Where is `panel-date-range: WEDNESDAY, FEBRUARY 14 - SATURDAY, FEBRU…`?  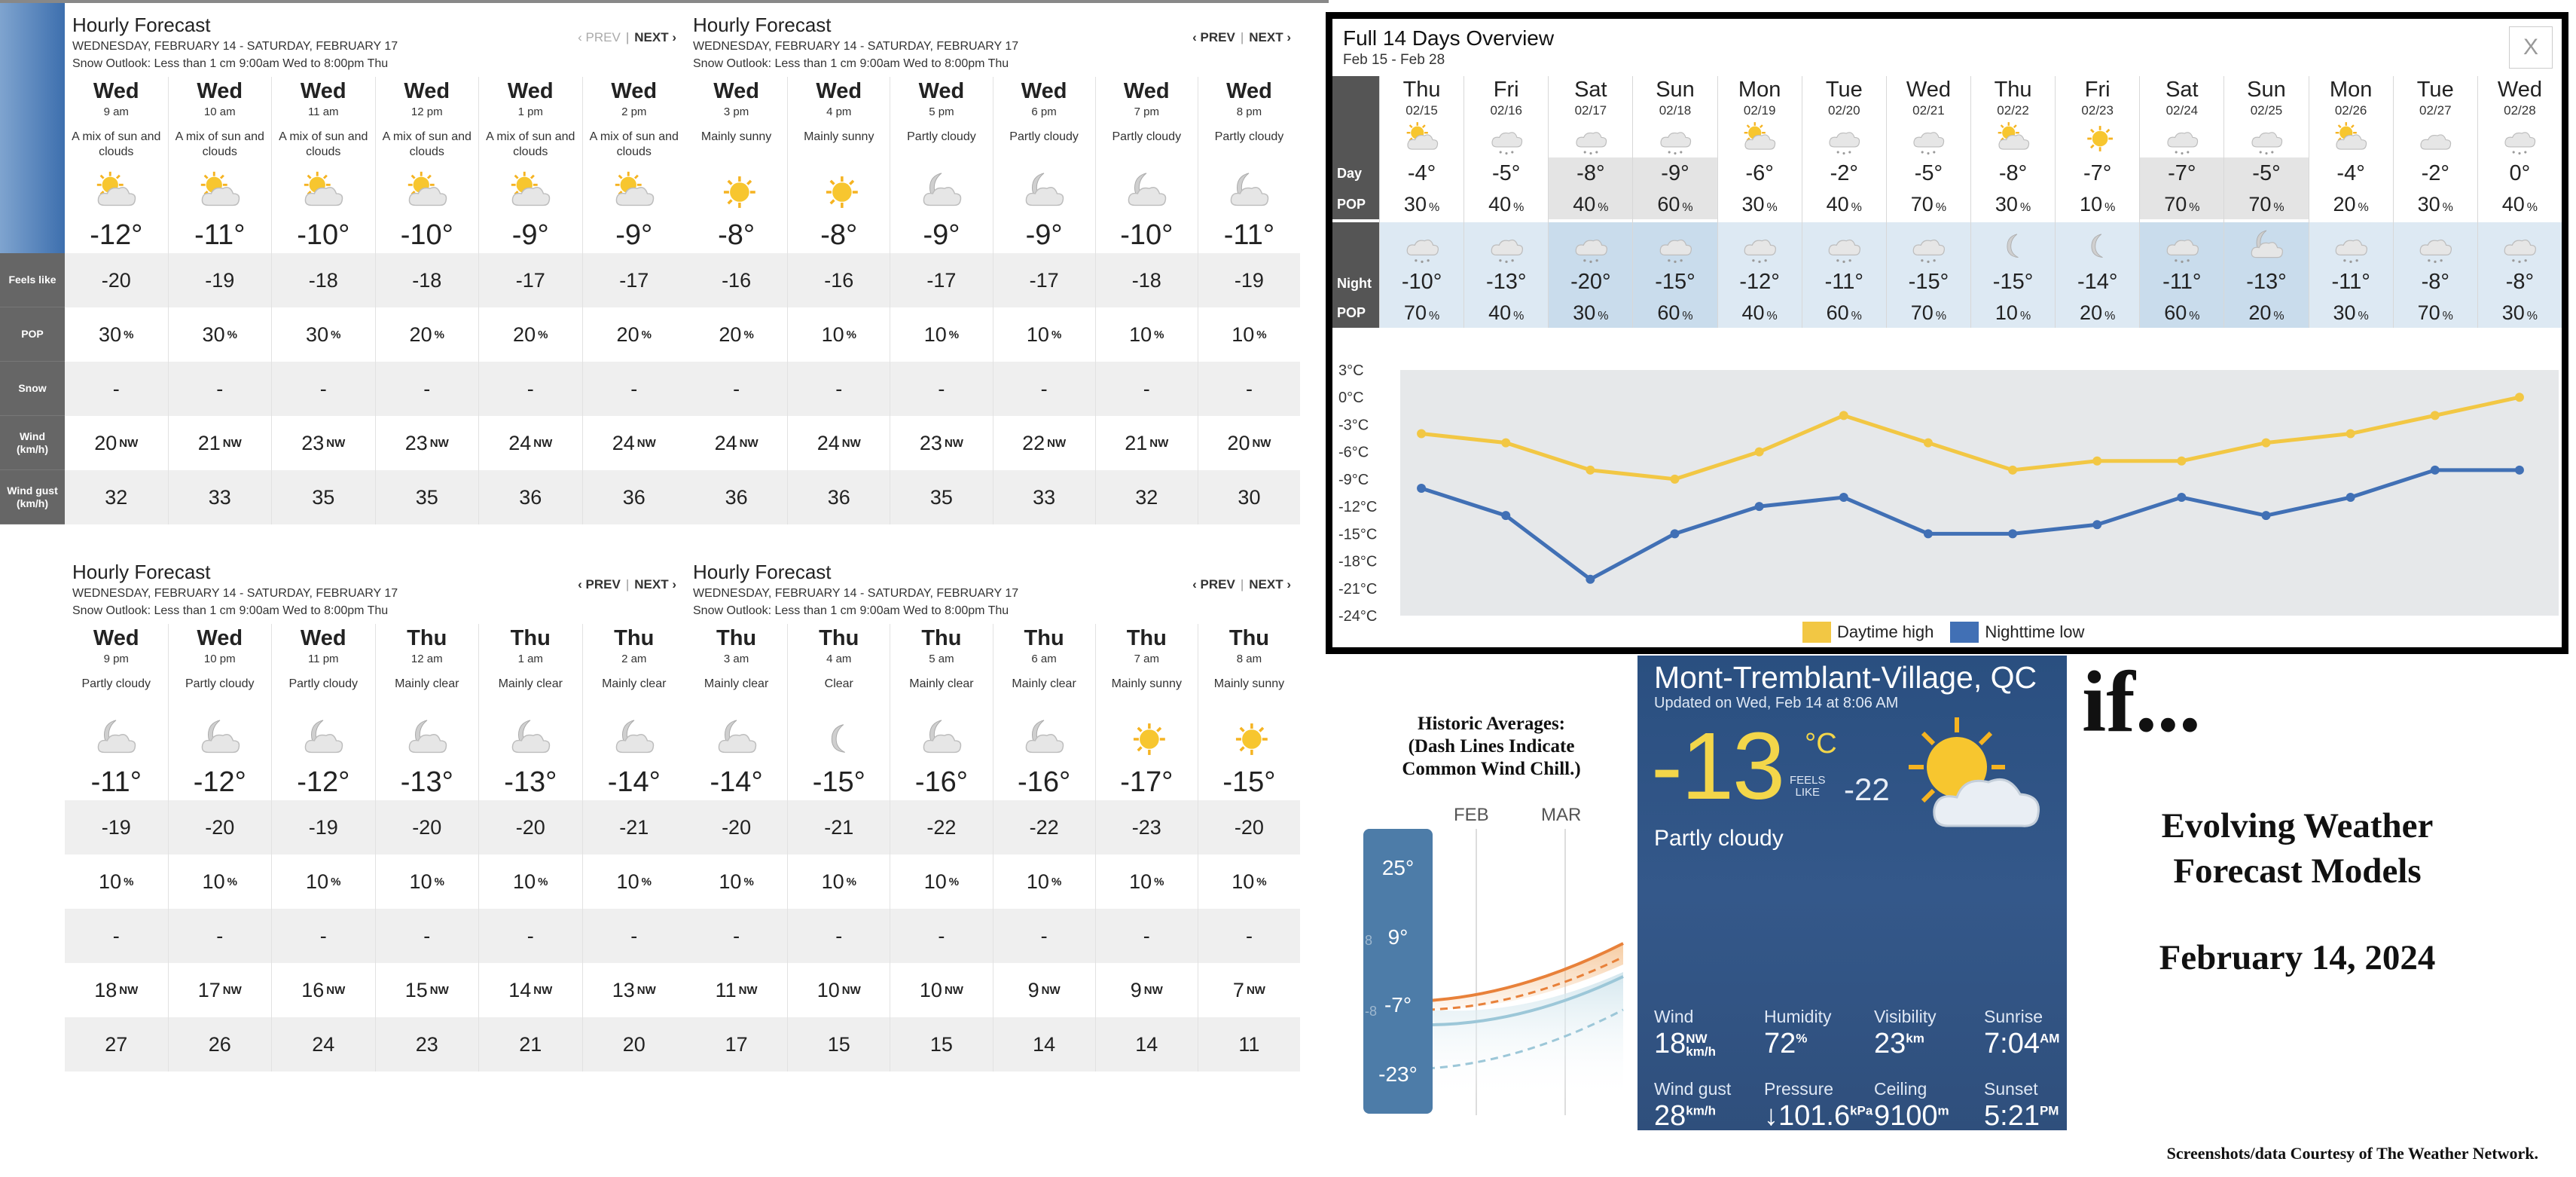 panel-date-range: WEDNESDAY, FEBRUARY 14 - SATURDAY, FEBRU… is located at coordinates (856, 46).